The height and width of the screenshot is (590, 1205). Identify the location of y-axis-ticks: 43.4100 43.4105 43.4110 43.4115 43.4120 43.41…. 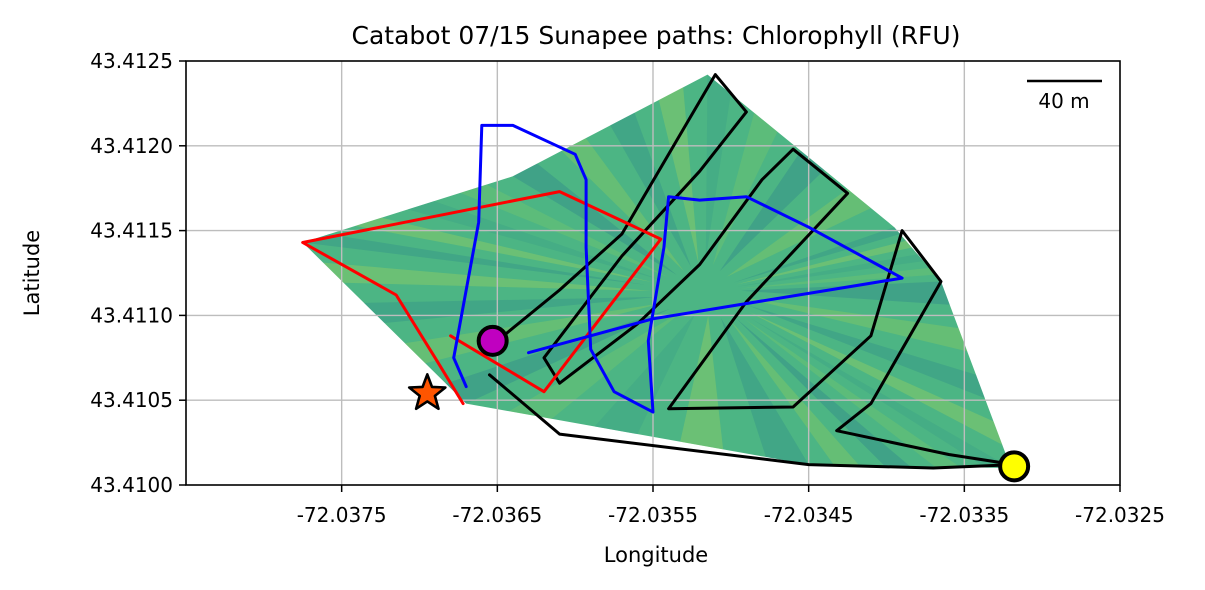
(138, 273).